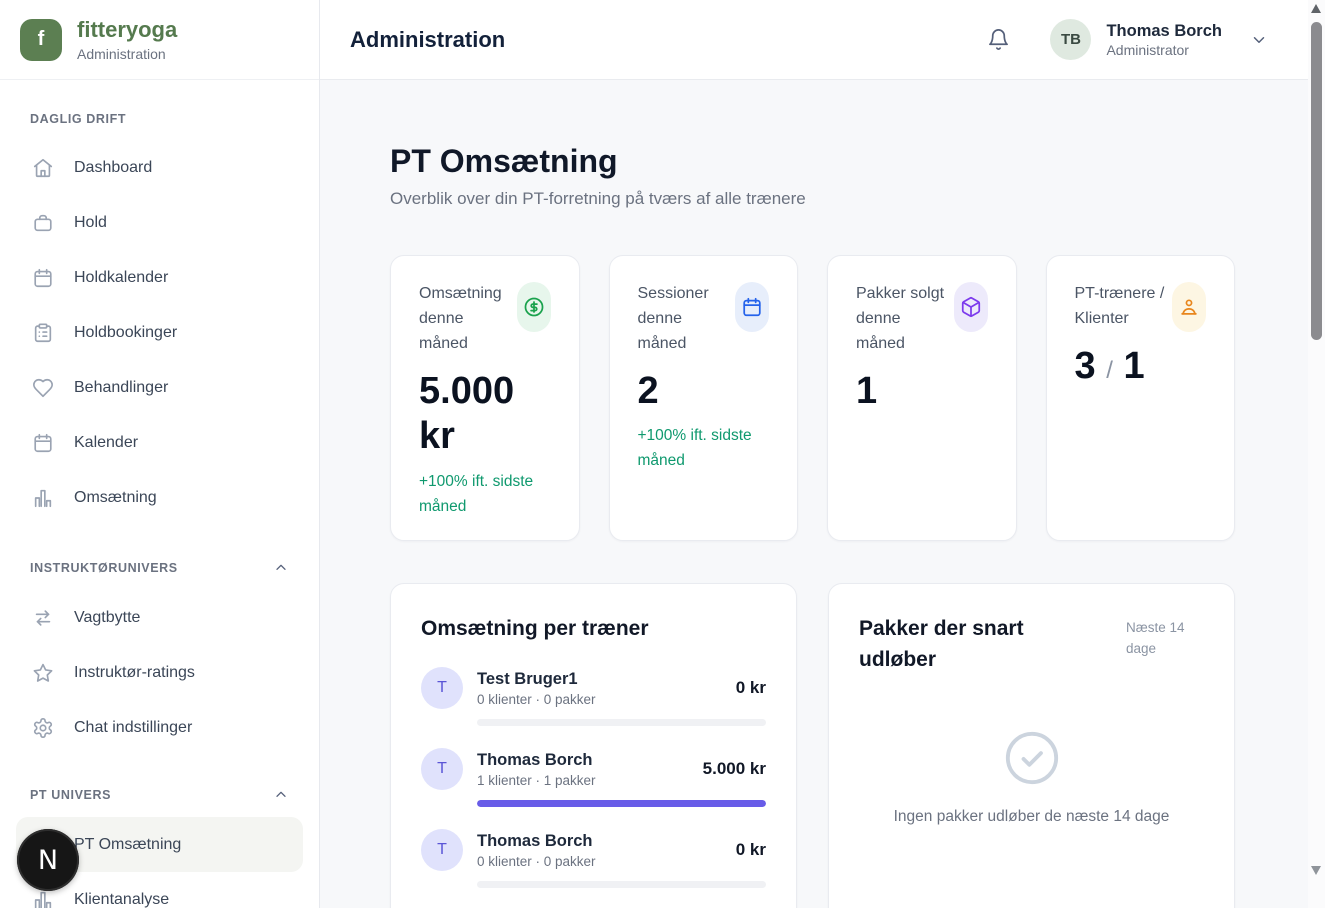 Image resolution: width=1325 pixels, height=908 pixels. I want to click on empty-state: Ingen pakker udløber de næste 14 dage, so click(1031, 777).